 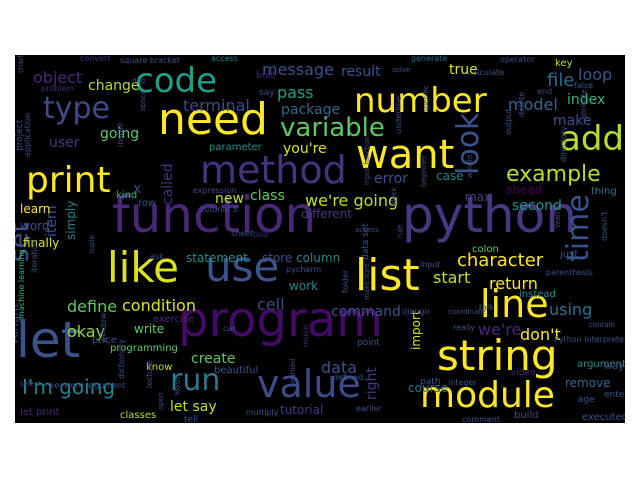 I want to click on cloud-word: programming, so click(x=144, y=348).